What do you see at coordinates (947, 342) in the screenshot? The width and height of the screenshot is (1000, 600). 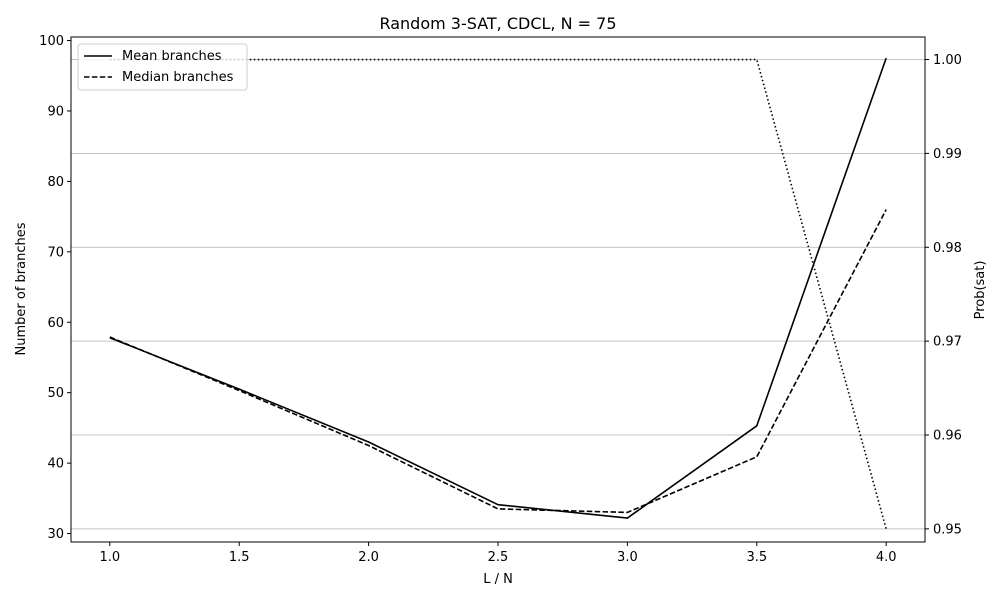 I see `y2-tick-label: 0.97` at bounding box center [947, 342].